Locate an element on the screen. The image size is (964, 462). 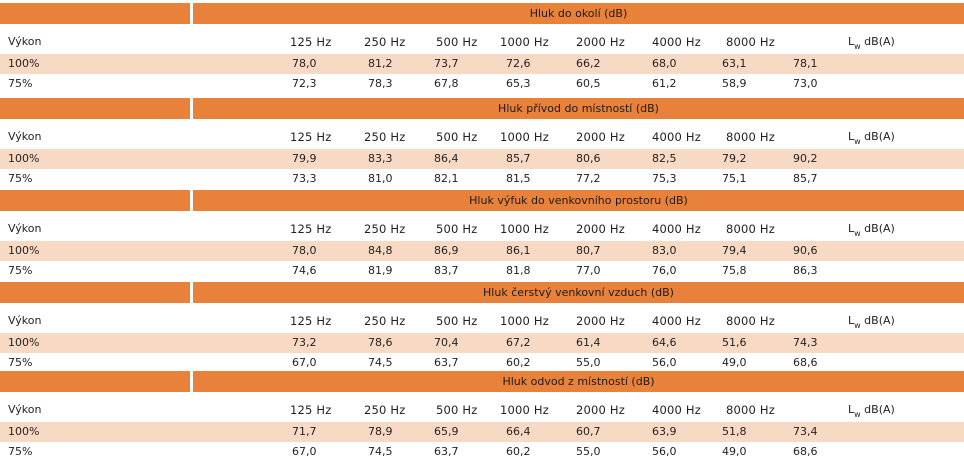
value-cell: 77,0 is located at coordinates (588, 270).